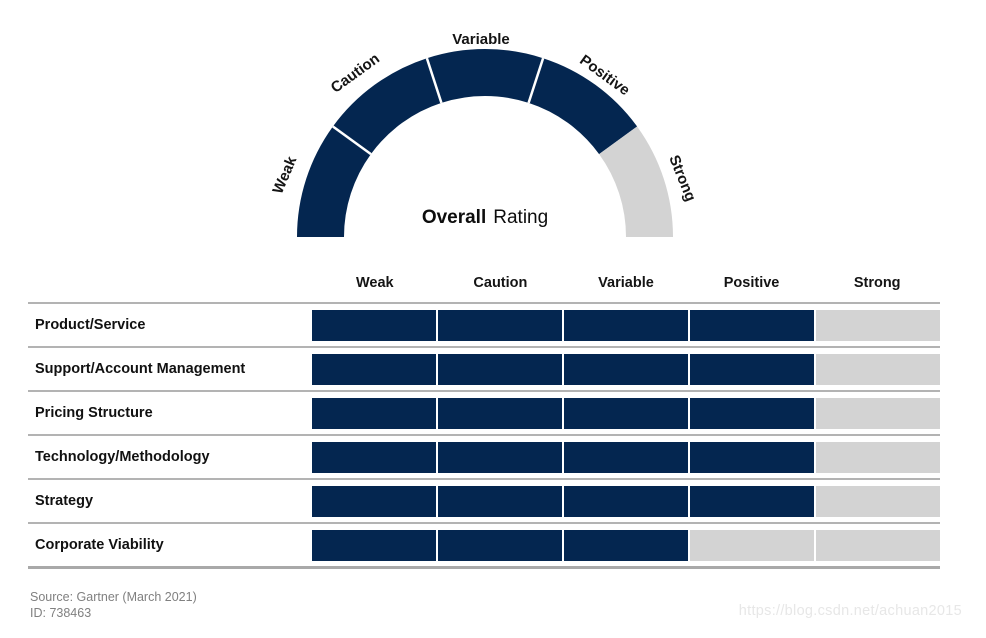  Describe the element at coordinates (387, 106) in the screenshot. I see `gauge-segment-caution` at that location.